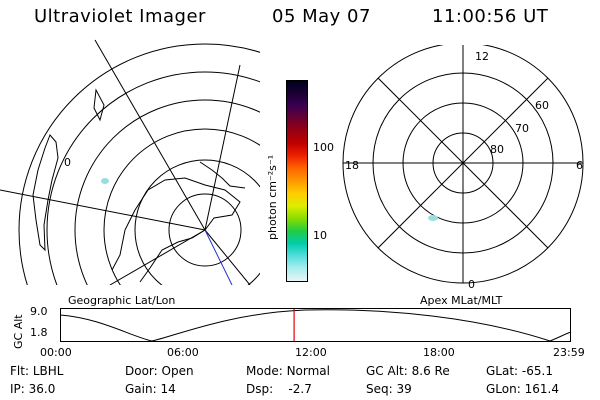  I want to click on gain-status: Gain: 14, so click(150, 389).